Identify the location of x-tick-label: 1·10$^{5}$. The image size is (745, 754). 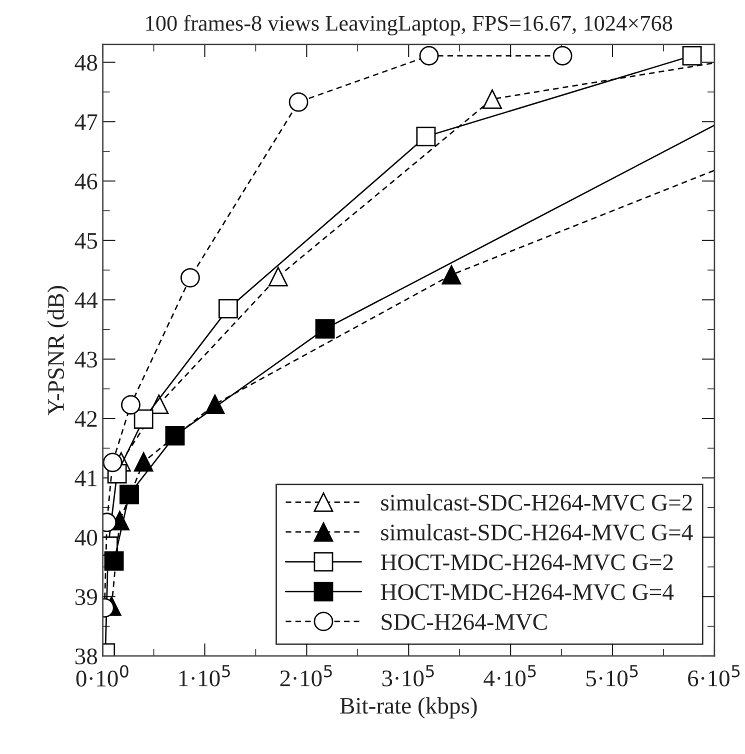
(204, 675).